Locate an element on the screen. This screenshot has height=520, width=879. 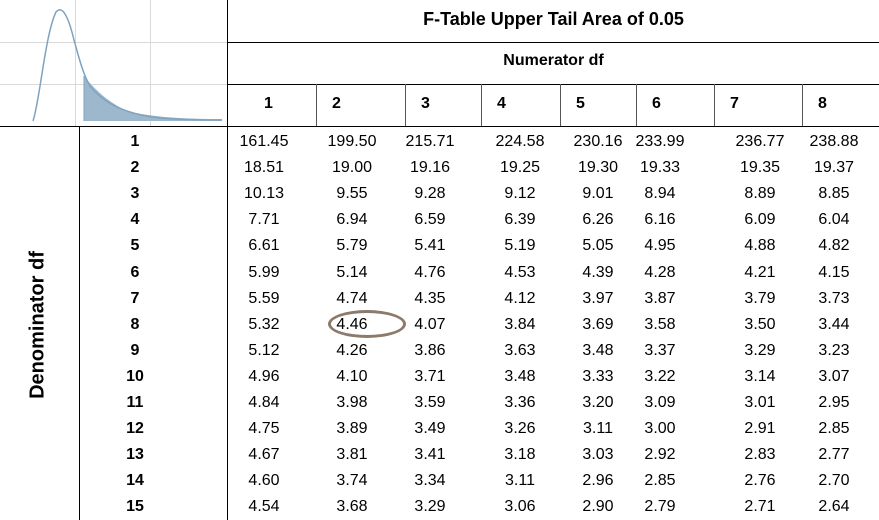
main-vertical-rule is located at coordinates (227, 260).